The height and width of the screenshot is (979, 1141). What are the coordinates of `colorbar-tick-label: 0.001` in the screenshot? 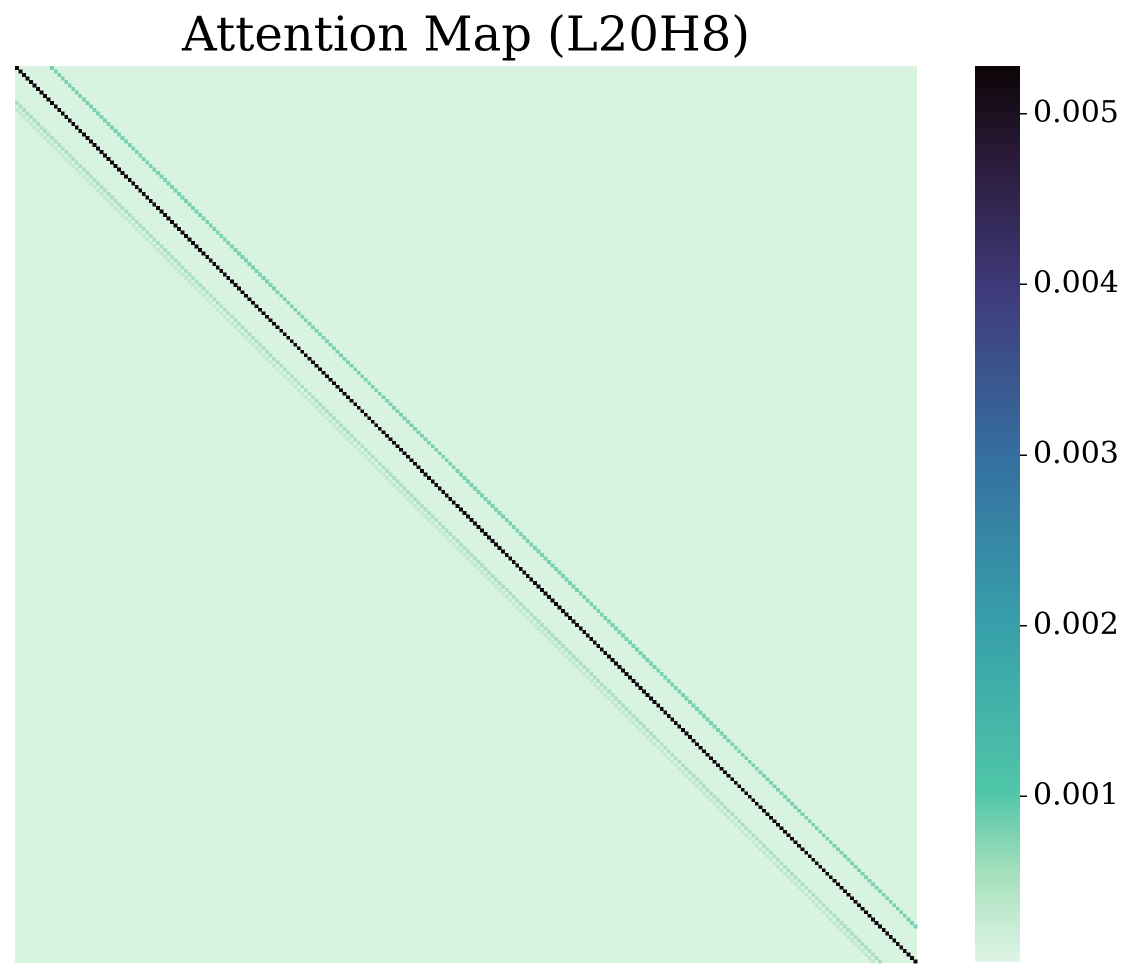 It's located at (1076, 794).